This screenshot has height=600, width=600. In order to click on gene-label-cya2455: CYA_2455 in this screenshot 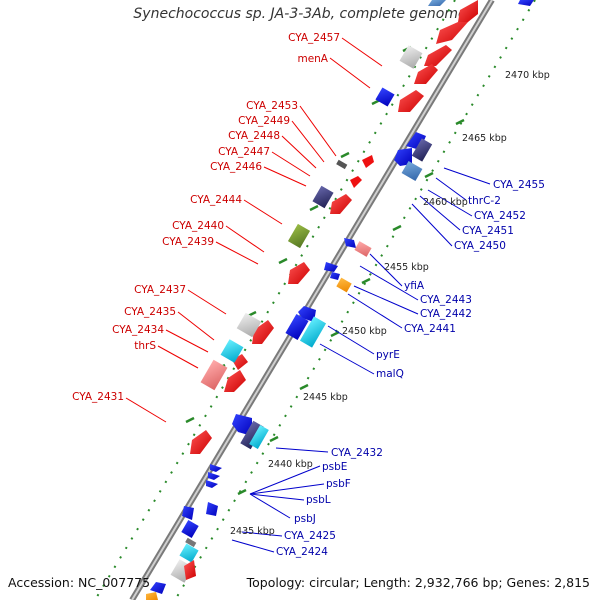, I will do `click(519, 185)`.